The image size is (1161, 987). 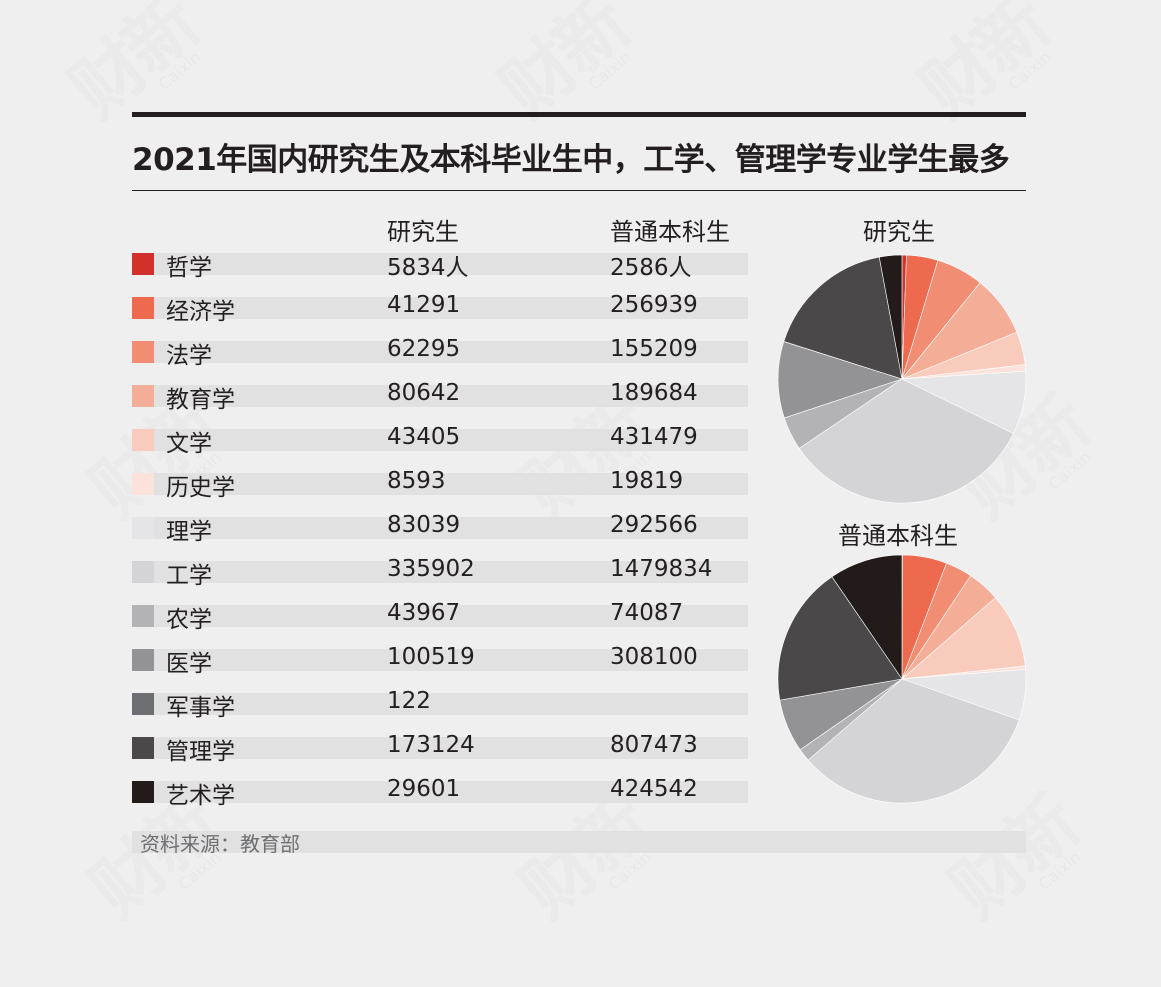 I want to click on column-header-undergraduate: 普通本科生, so click(x=670, y=232).